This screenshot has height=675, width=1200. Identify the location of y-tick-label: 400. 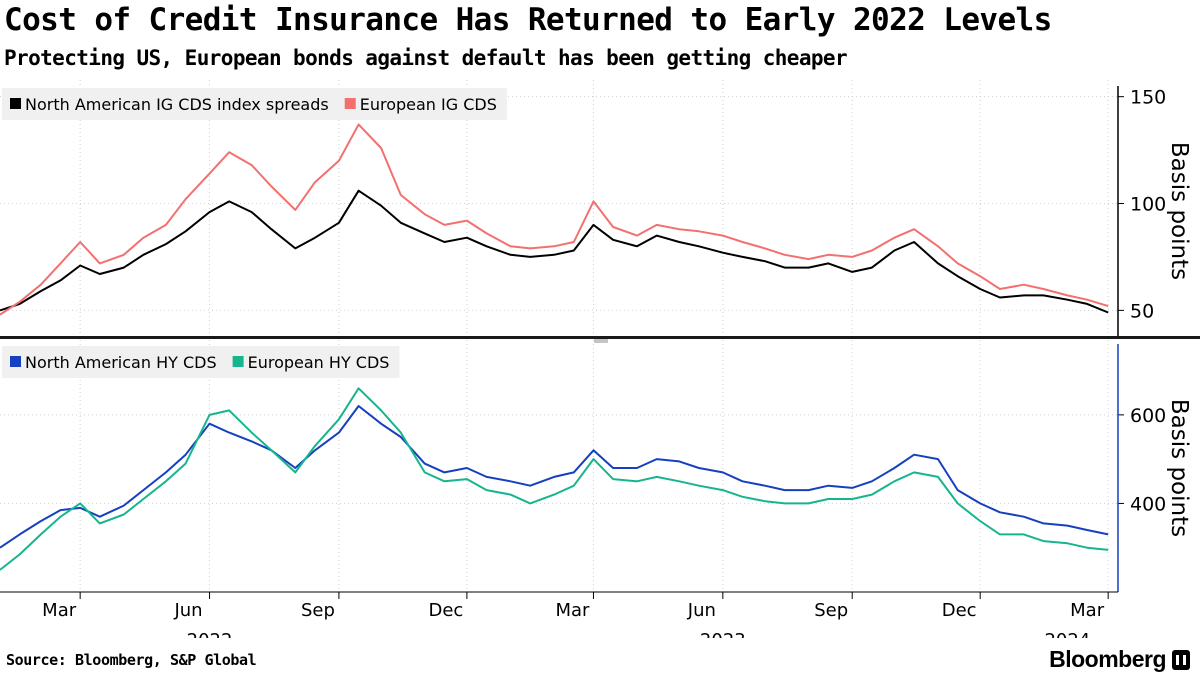
(1148, 504).